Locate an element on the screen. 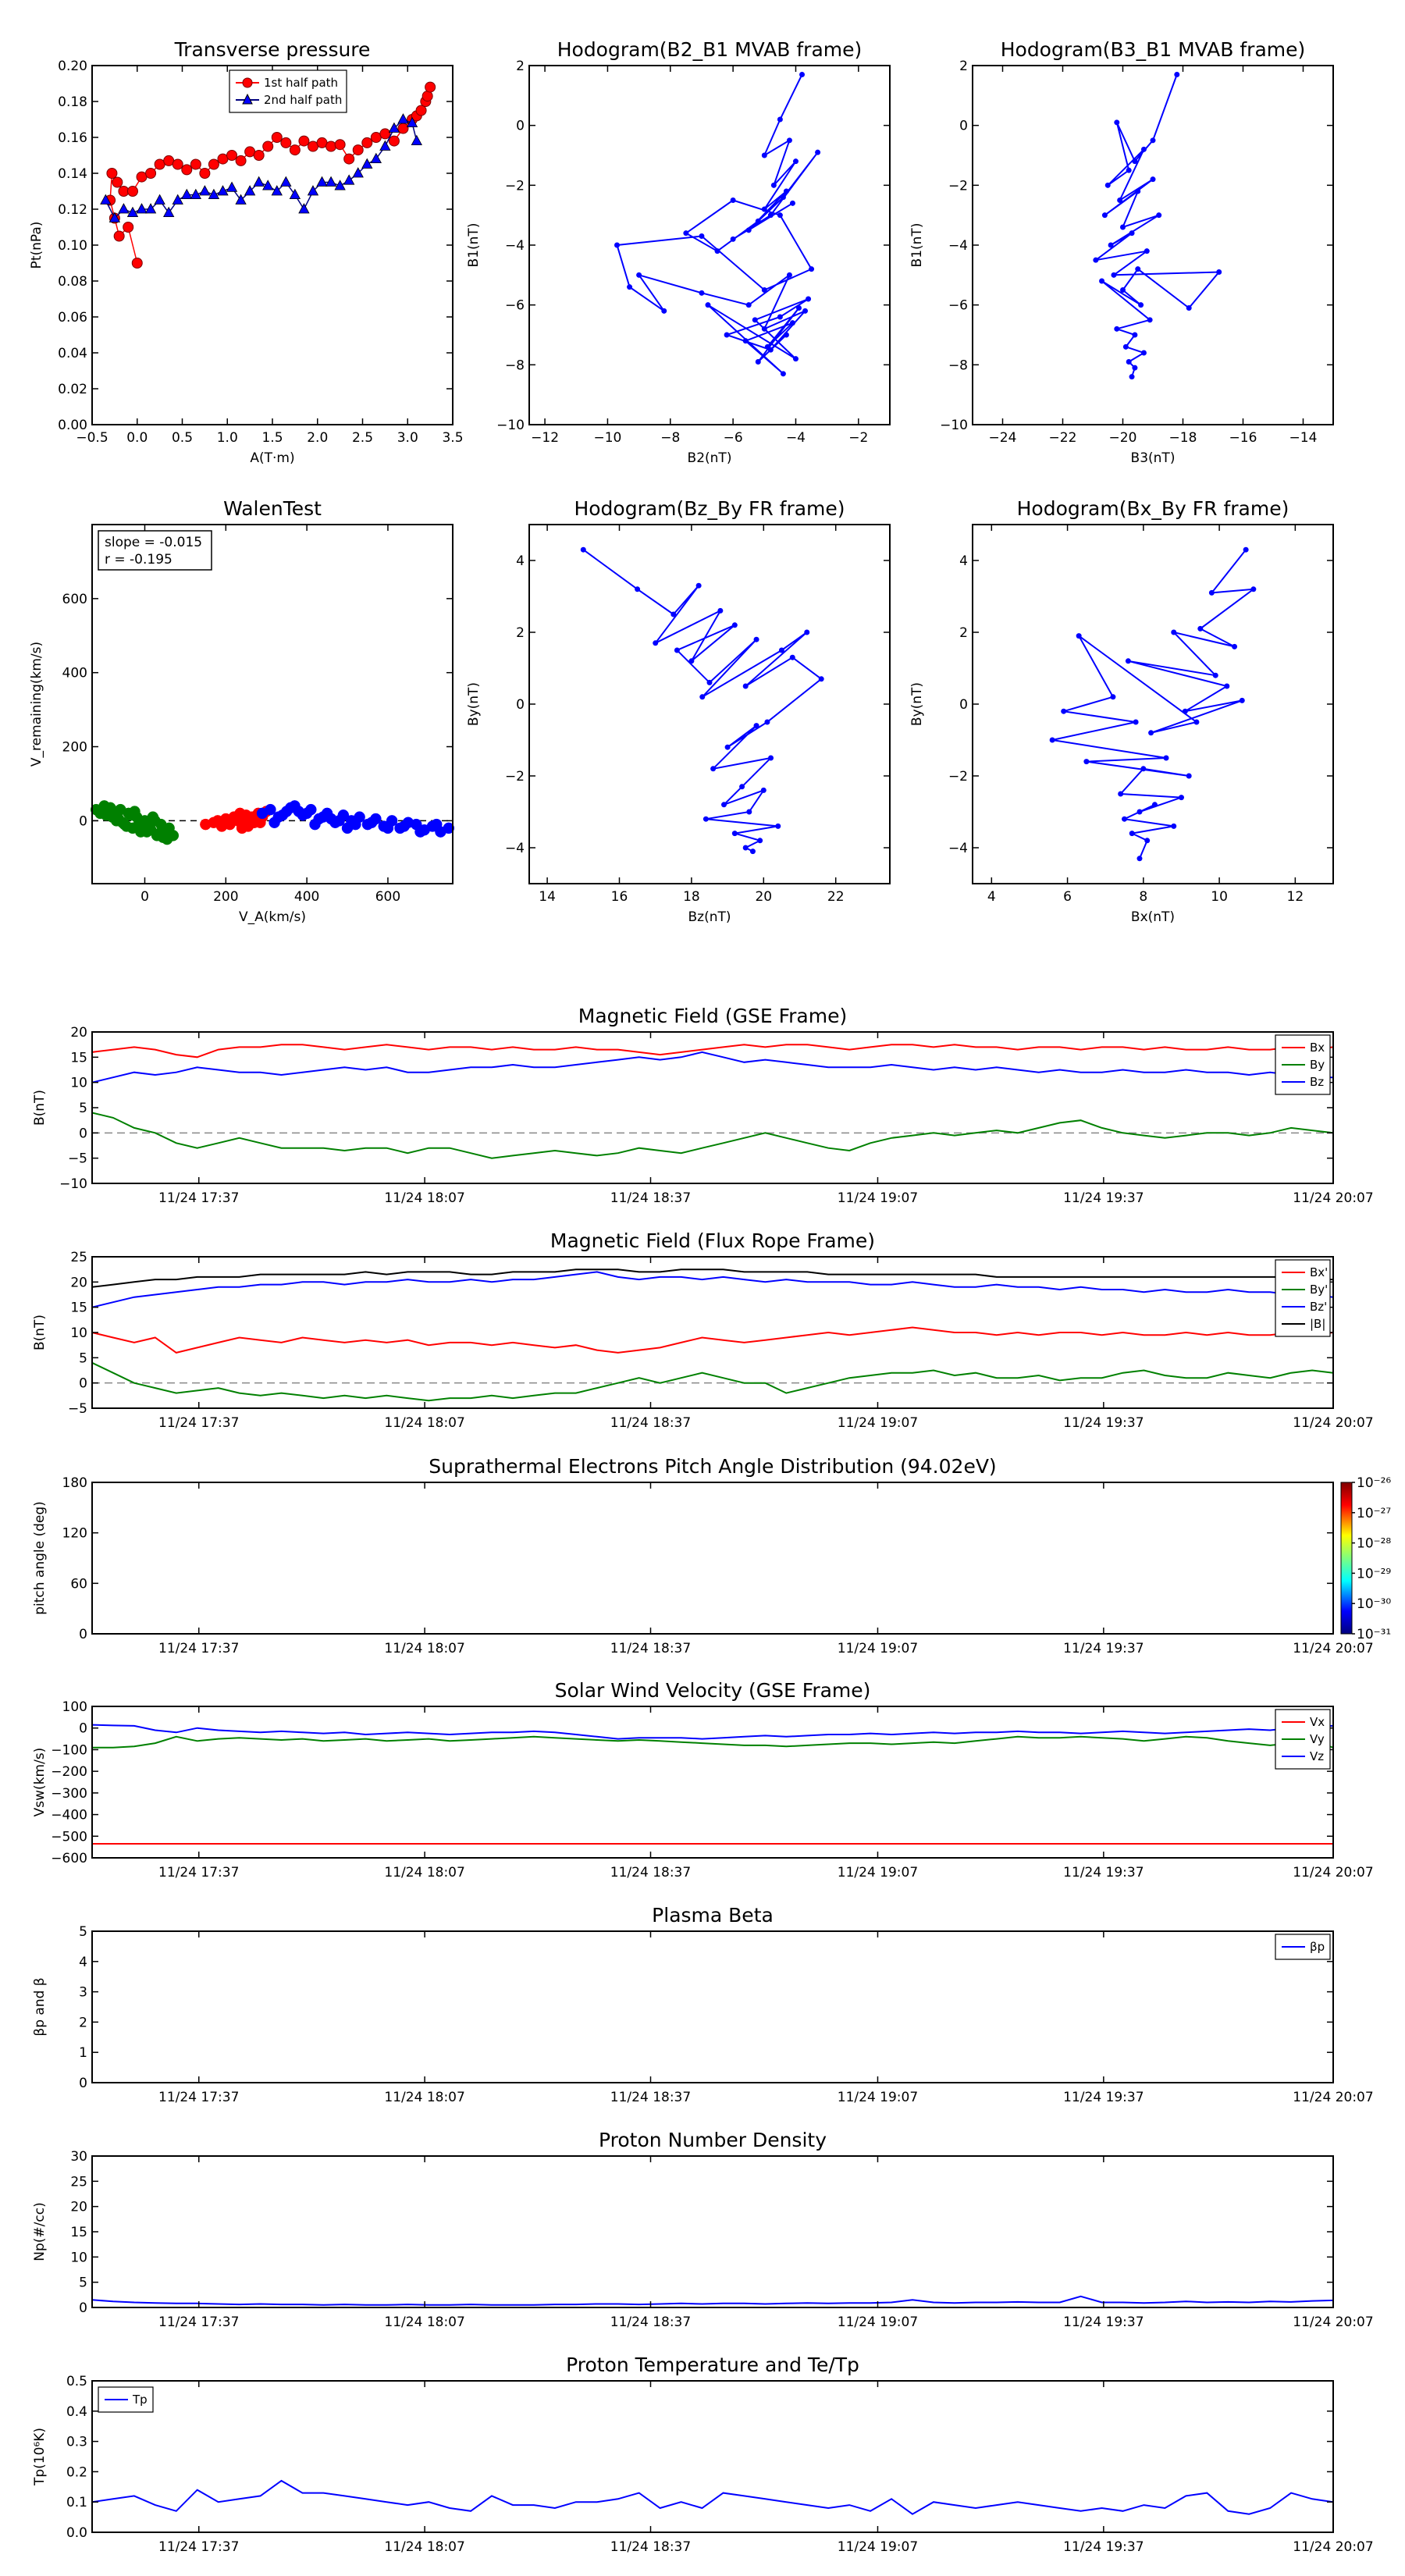 The height and width of the screenshot is (2576, 1405). x-tick-label: 16 is located at coordinates (619, 897).